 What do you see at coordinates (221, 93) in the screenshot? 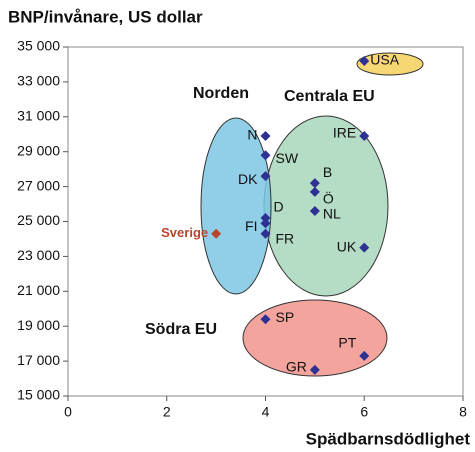
I see `group-label: Norden` at bounding box center [221, 93].